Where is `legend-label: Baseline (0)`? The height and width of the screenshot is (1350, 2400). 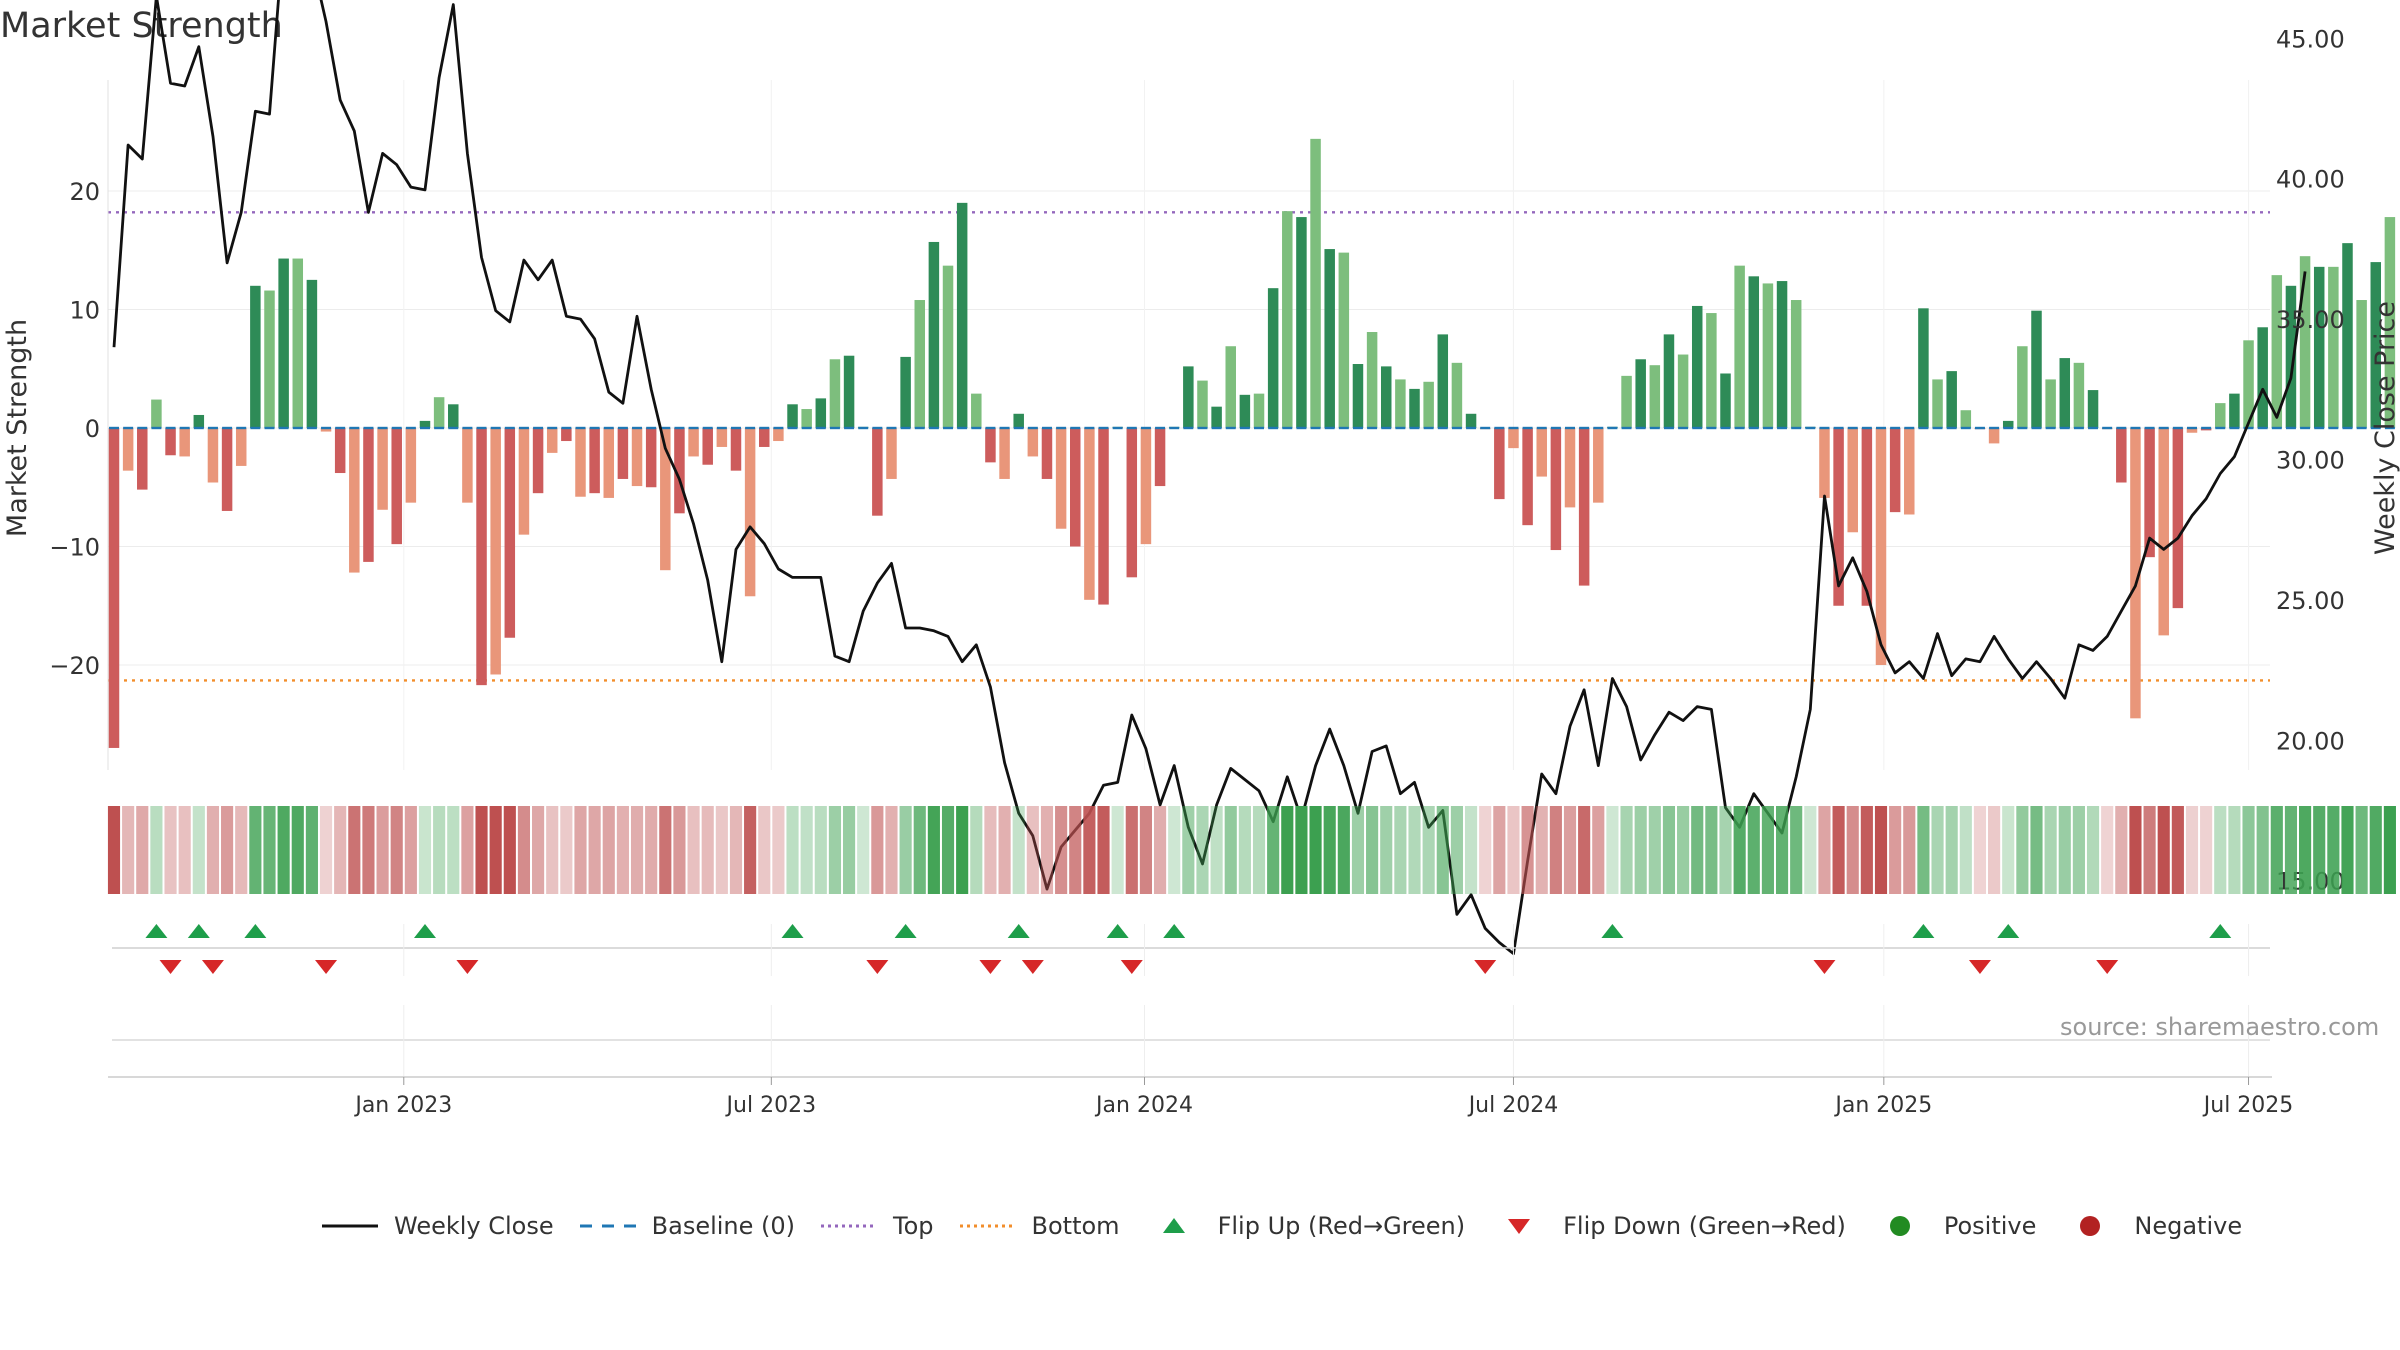
legend-label: Baseline (0) is located at coordinates (723, 1226).